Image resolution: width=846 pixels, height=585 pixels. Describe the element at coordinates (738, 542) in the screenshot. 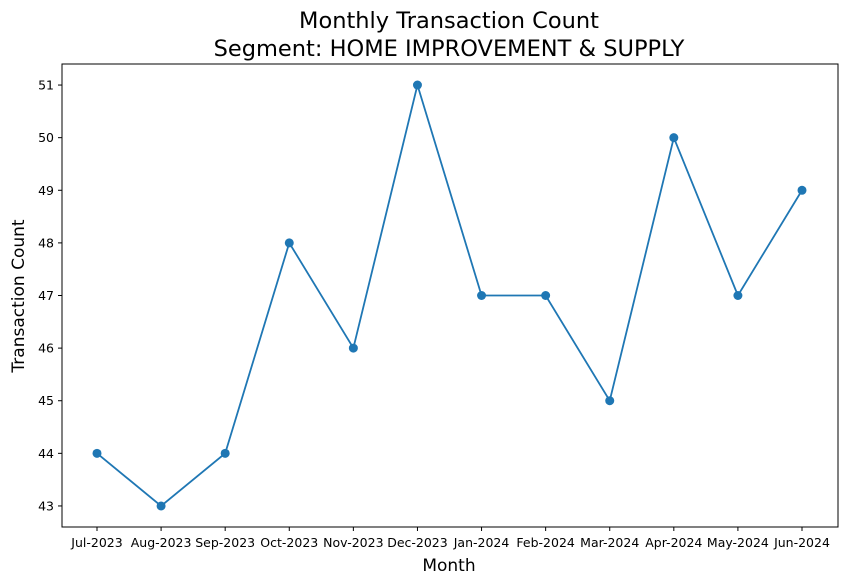

I see `x-tick-label: May-2024` at that location.